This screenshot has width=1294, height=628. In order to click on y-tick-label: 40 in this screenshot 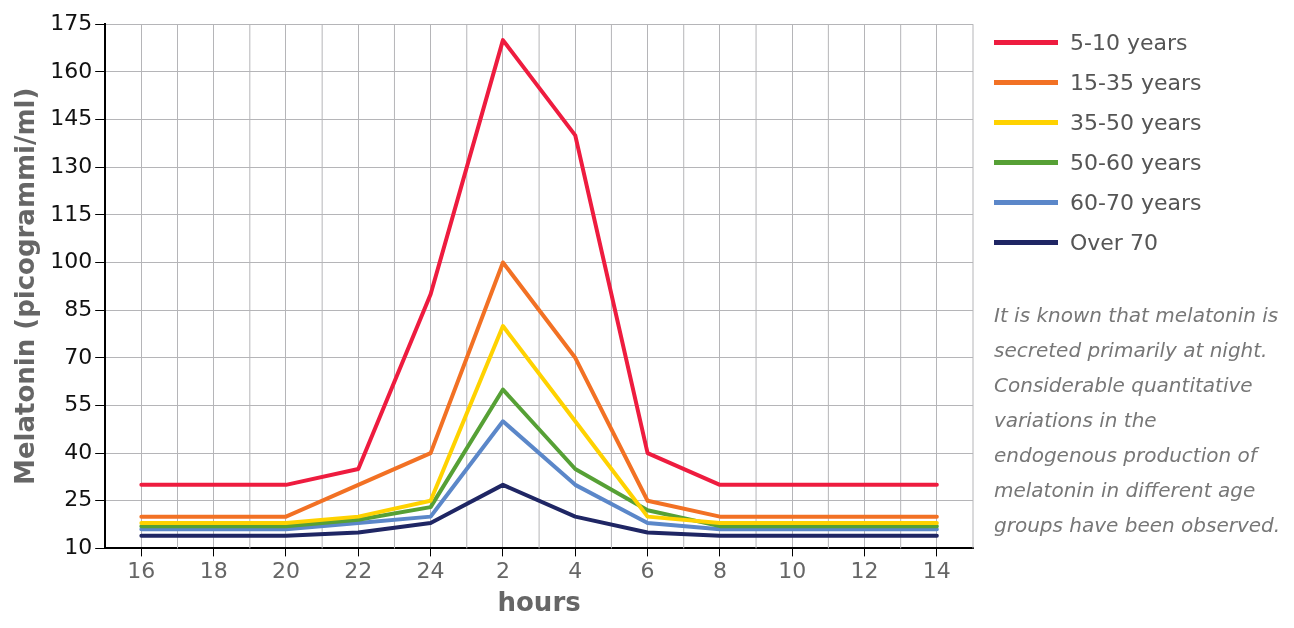, I will do `click(78, 451)`.